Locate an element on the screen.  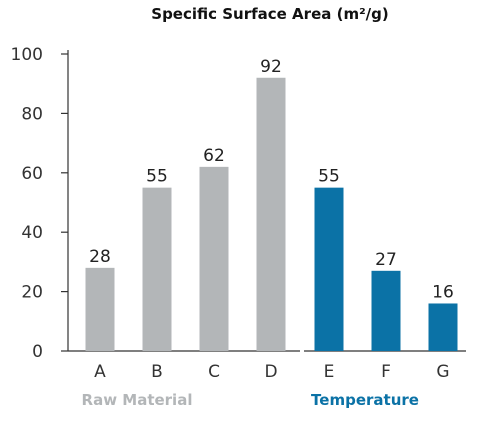
bar-B is located at coordinates (157, 269).